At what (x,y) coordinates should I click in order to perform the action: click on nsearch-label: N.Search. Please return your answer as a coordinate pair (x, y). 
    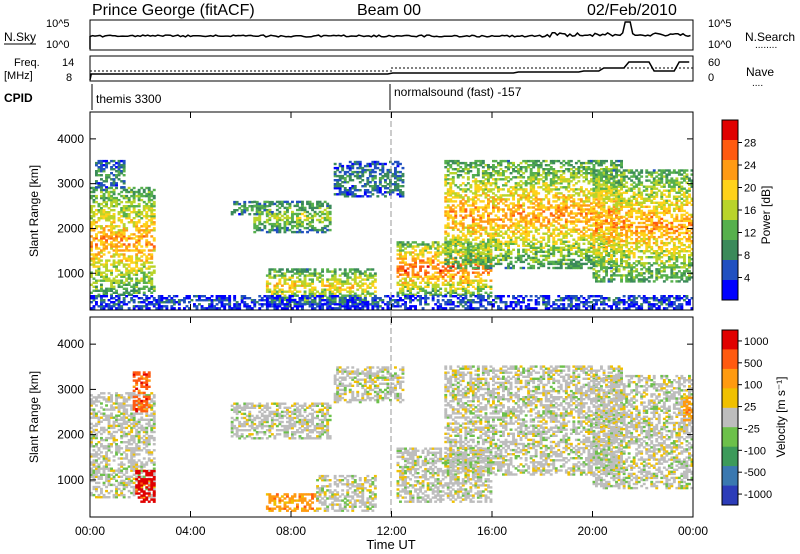
    Looking at the image, I should click on (770, 37).